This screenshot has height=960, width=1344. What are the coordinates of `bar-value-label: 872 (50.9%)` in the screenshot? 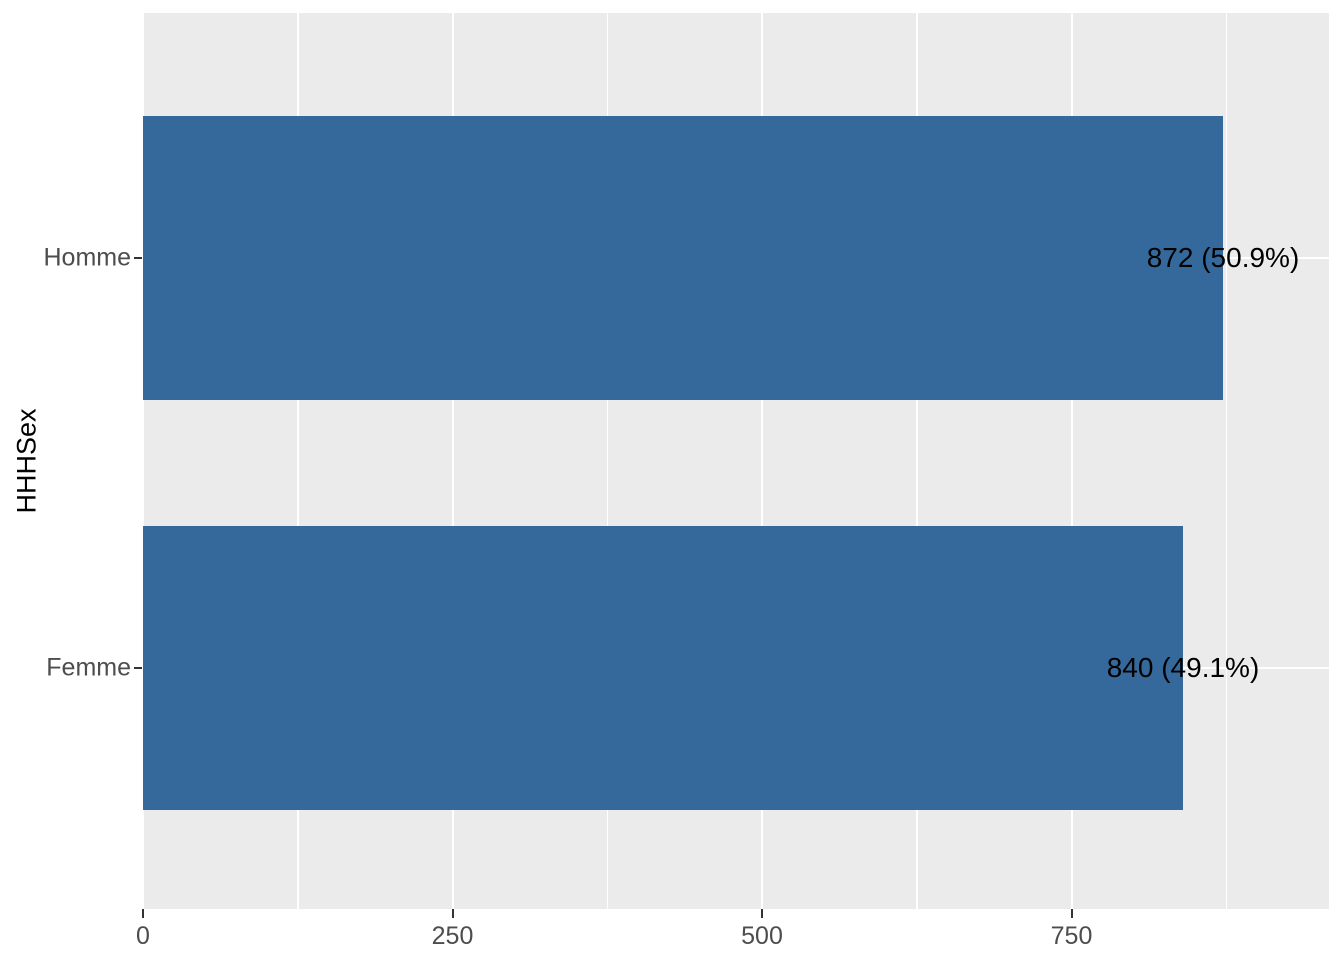 It's located at (1223, 257).